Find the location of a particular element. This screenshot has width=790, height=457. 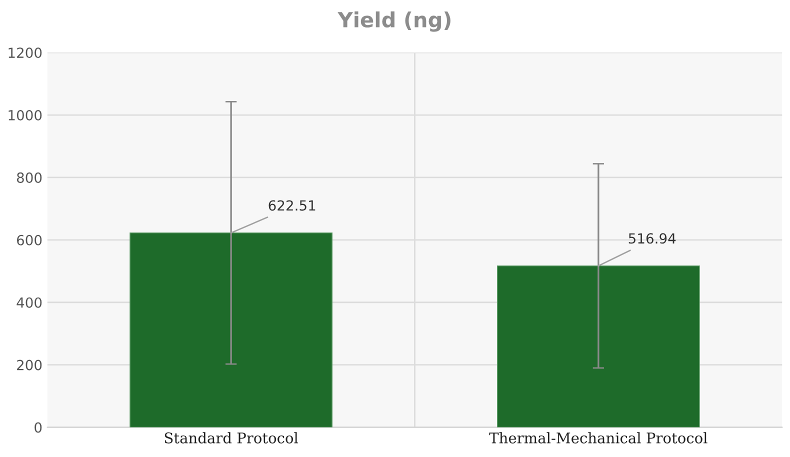

chart-title: Yield (ng) is located at coordinates (394, 21).